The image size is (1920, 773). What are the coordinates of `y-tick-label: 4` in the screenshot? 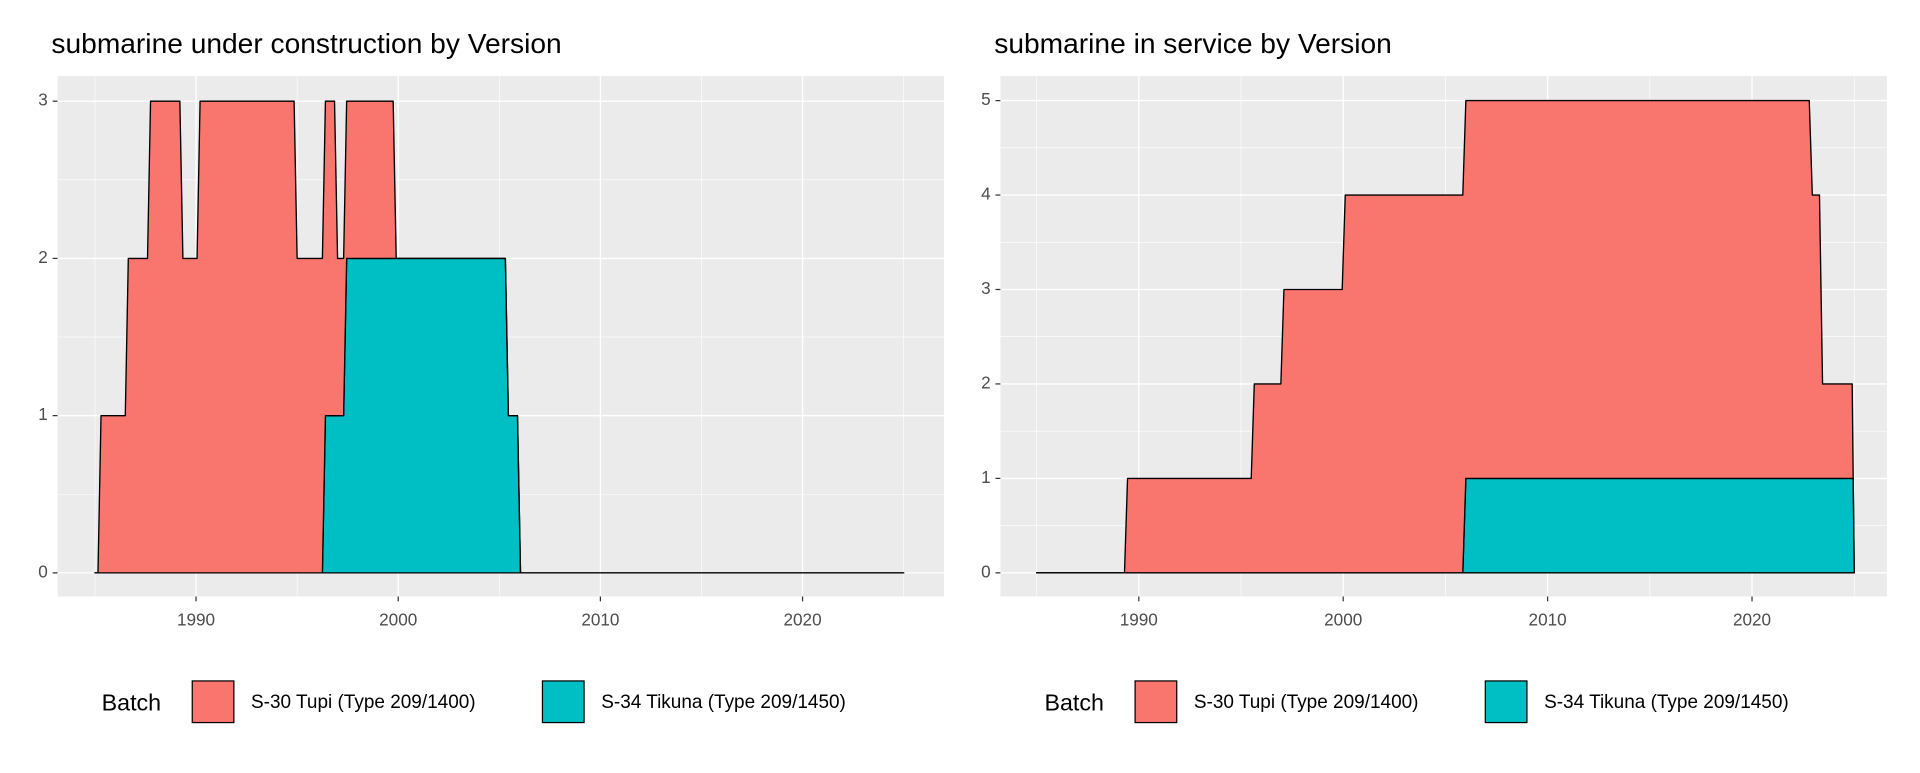 It's located at (986, 194).